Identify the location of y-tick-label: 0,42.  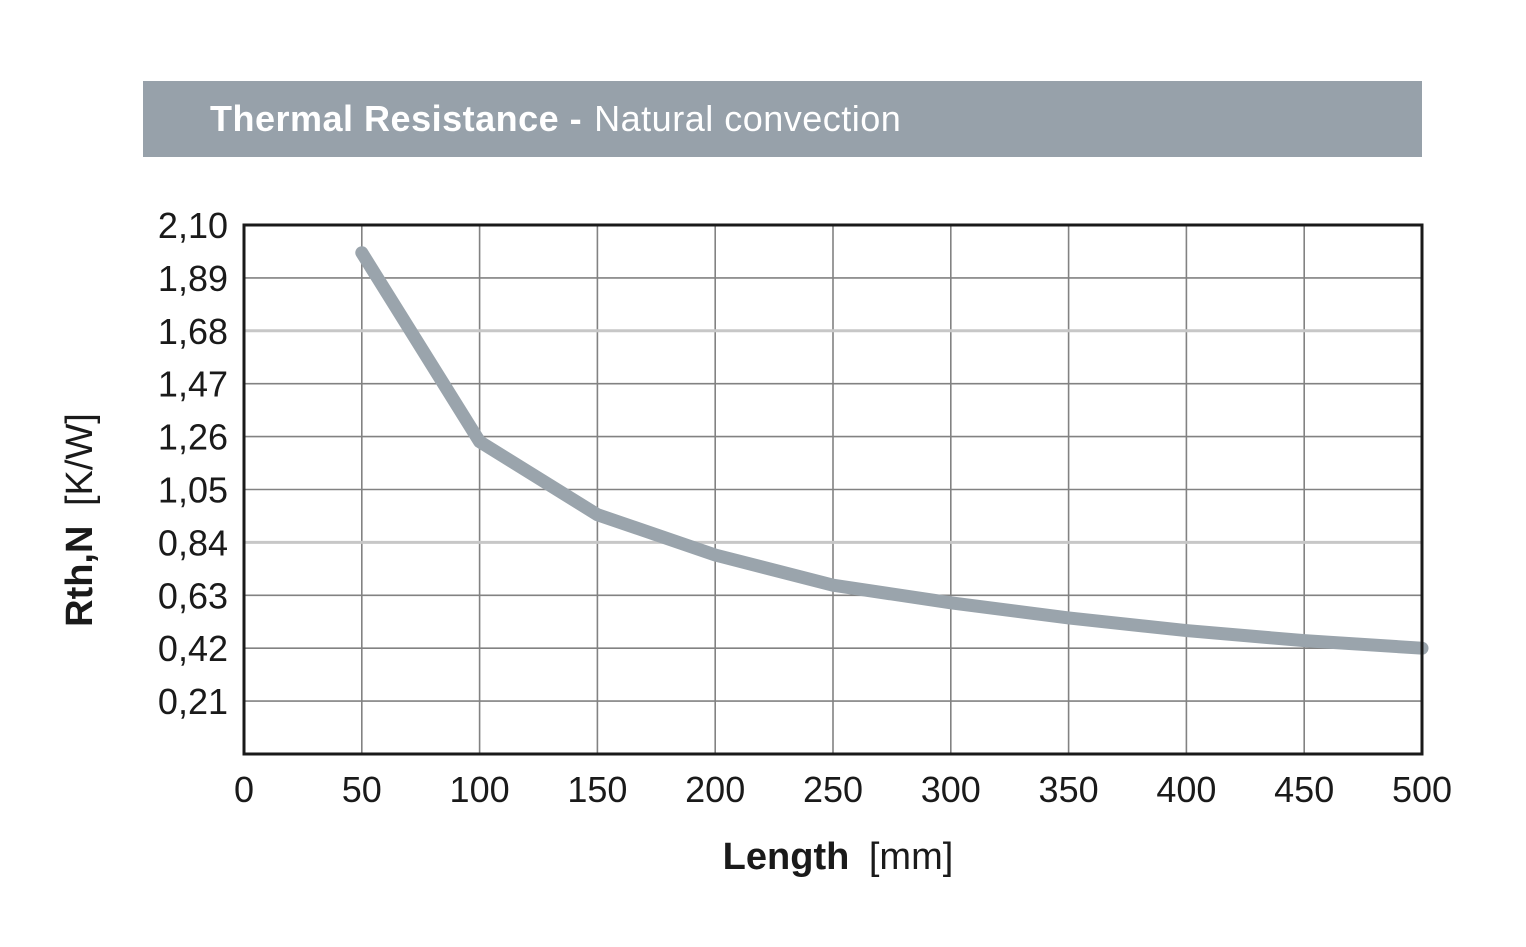
(193, 648).